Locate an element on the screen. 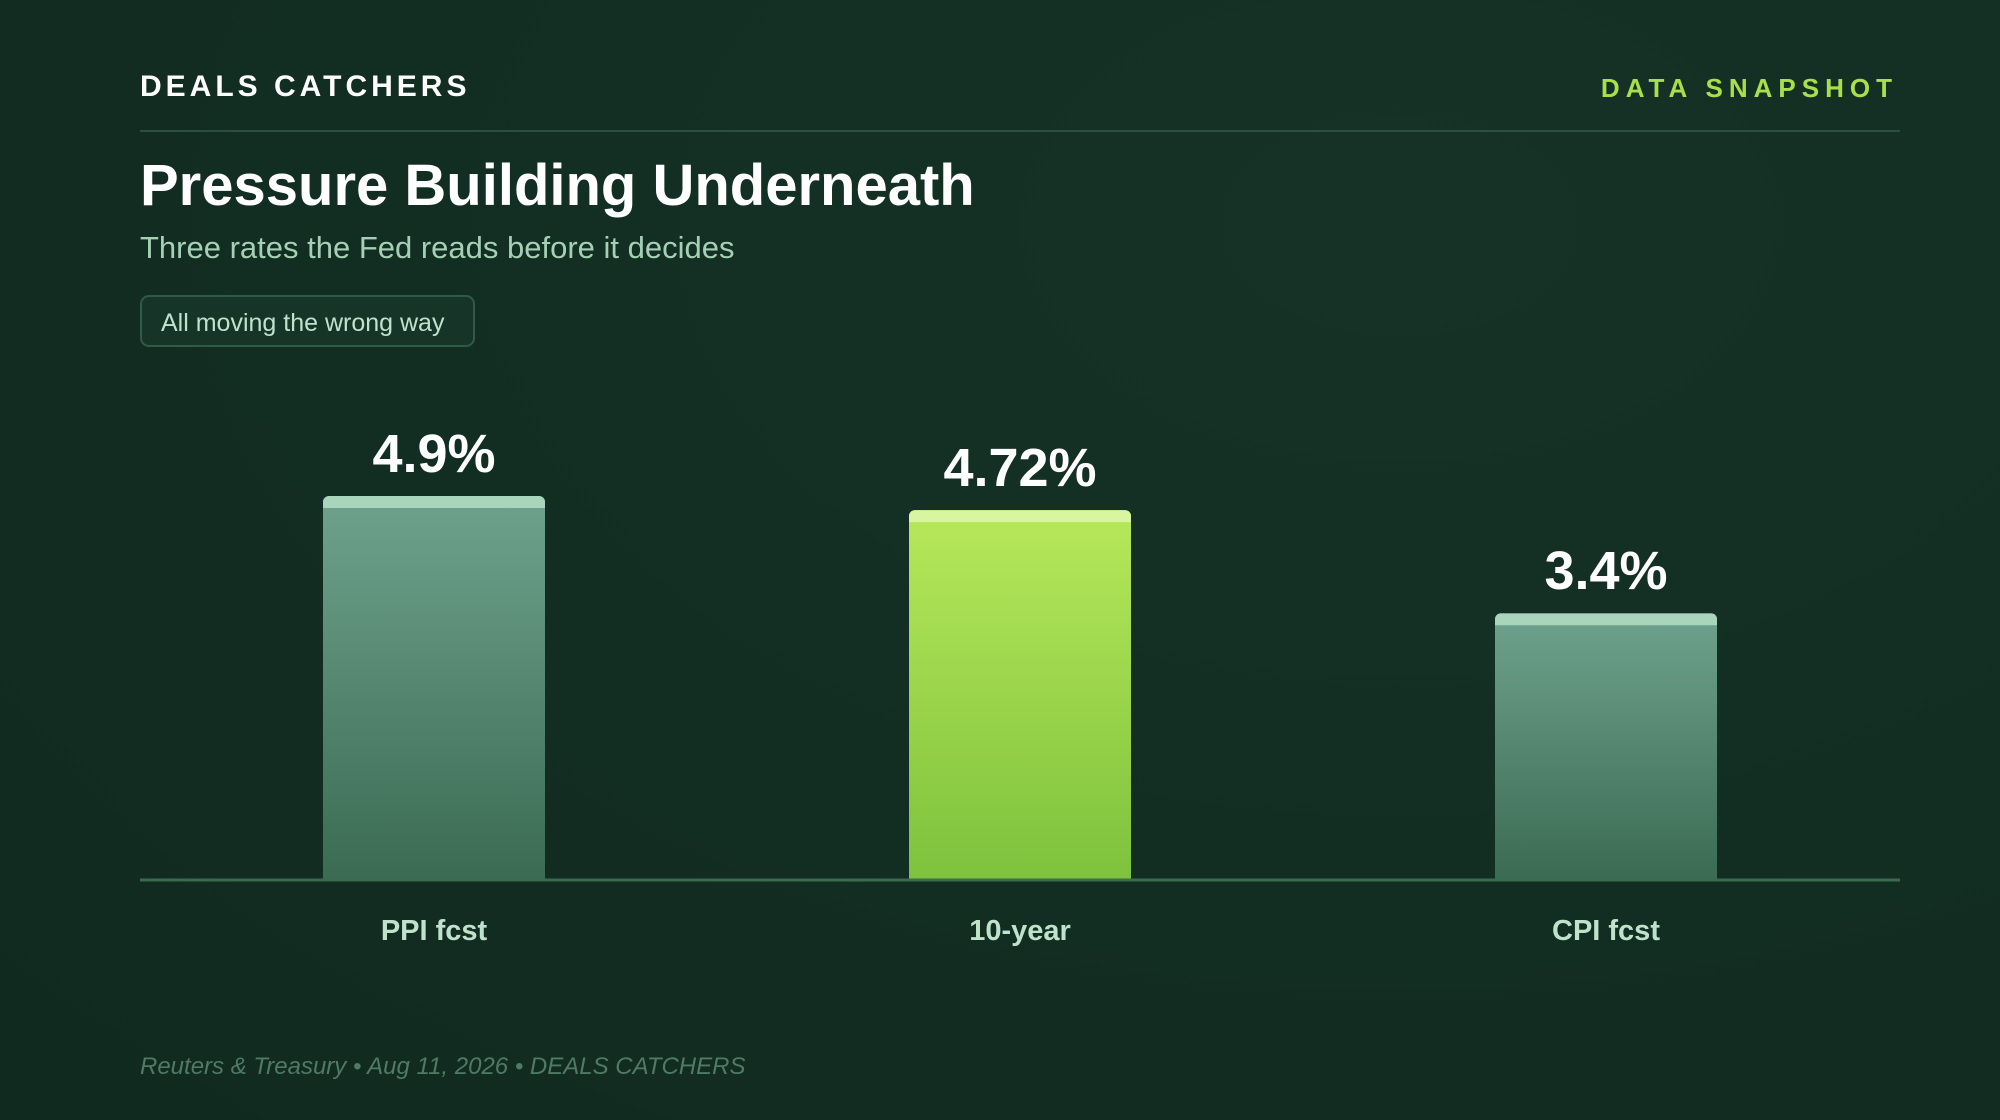 This screenshot has width=2000, height=1120. bar-cpi-fcst is located at coordinates (1606, 746).